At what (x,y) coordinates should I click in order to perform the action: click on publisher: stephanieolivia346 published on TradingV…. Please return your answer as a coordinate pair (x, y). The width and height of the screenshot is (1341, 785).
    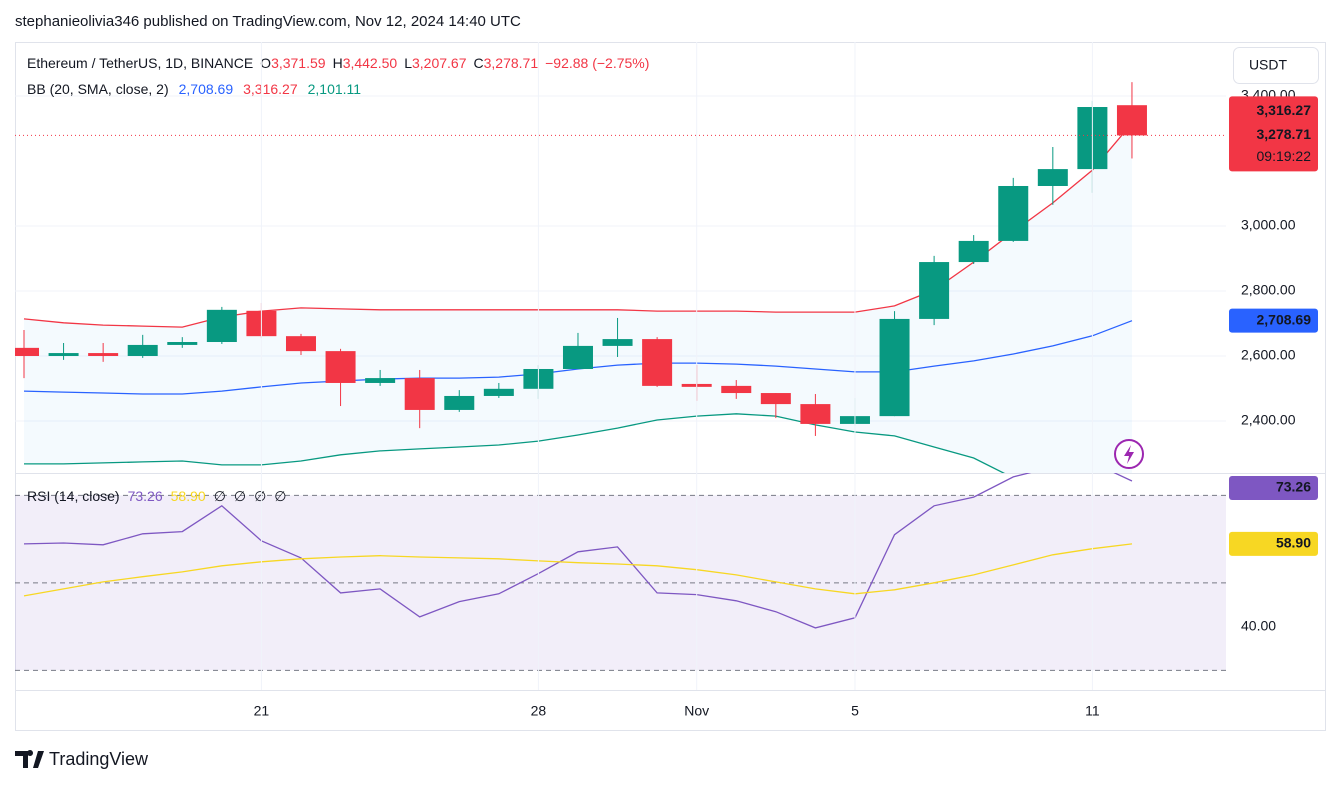
    Looking at the image, I should click on (268, 21).